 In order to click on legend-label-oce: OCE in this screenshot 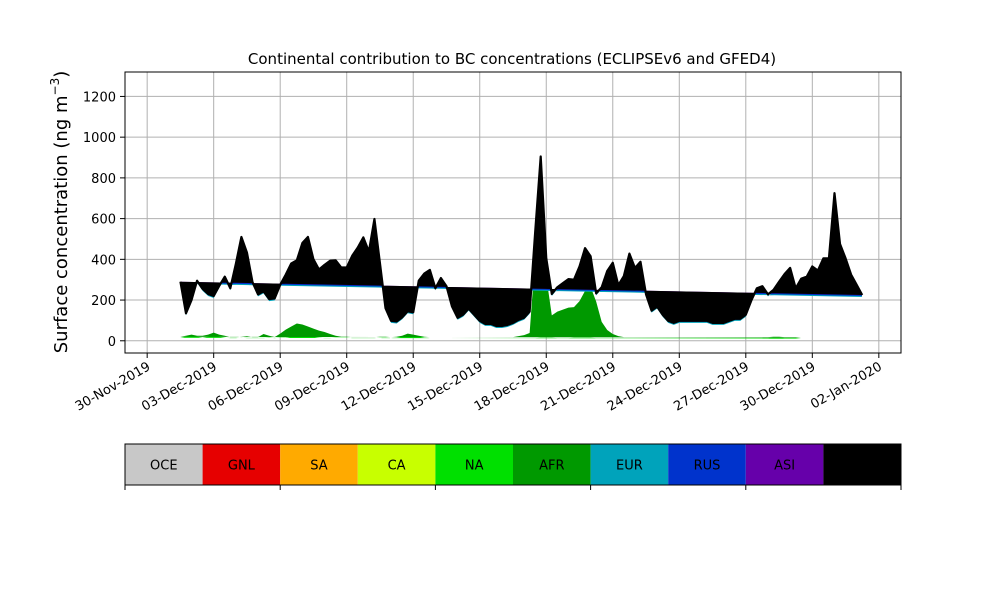, I will do `click(164, 466)`.